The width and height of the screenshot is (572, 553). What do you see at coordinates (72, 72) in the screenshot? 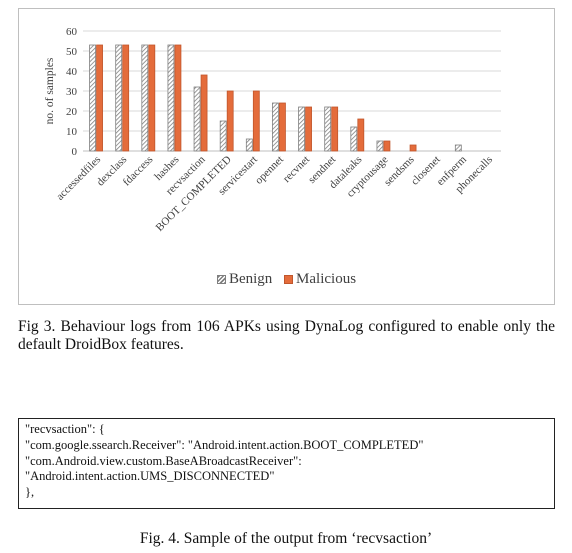
I see `y-tick-label: 40` at bounding box center [72, 72].